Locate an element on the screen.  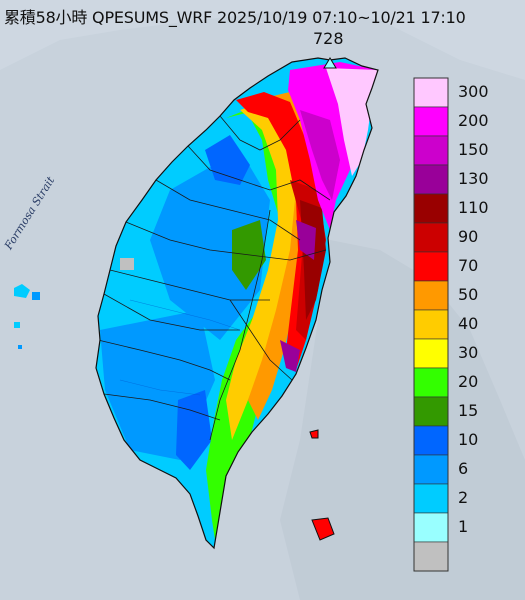
zone-gray is located at coordinates (127, 264).